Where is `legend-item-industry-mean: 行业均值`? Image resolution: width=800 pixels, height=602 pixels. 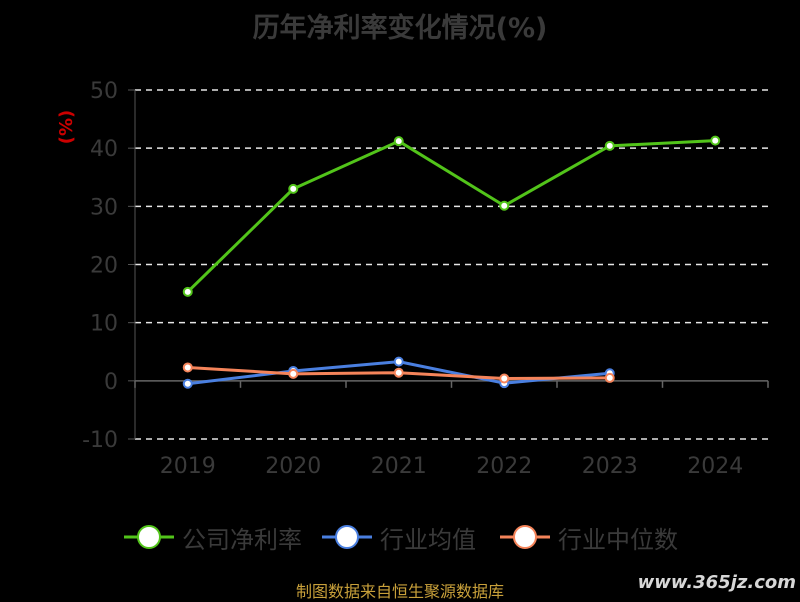 legend-item-industry-mean: 行业均值 is located at coordinates (399, 538).